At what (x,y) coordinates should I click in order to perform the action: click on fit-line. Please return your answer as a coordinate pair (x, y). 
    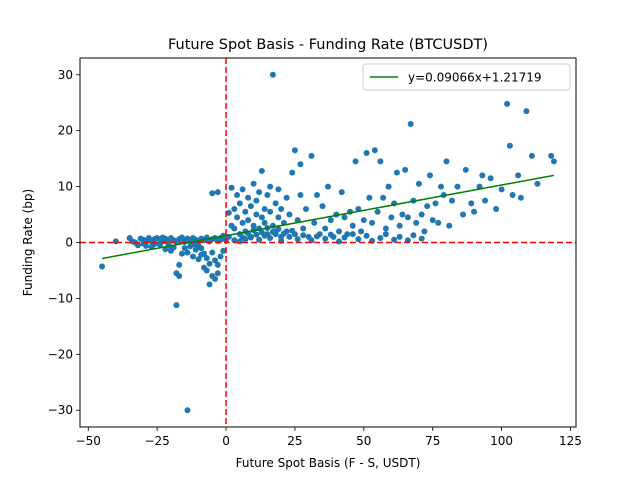
    Looking at the image, I should click on (328, 217).